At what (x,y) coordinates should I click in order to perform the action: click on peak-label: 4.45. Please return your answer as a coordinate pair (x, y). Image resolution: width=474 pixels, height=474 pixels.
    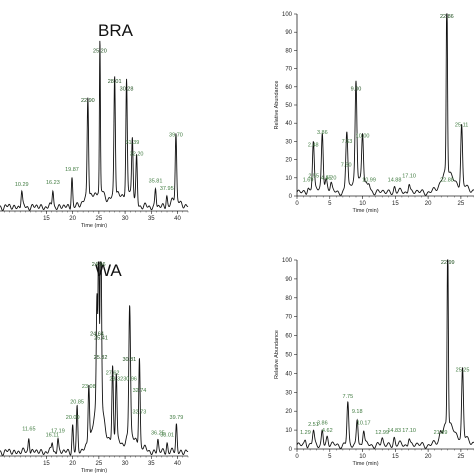
    Looking at the image, I should click on (326, 178).